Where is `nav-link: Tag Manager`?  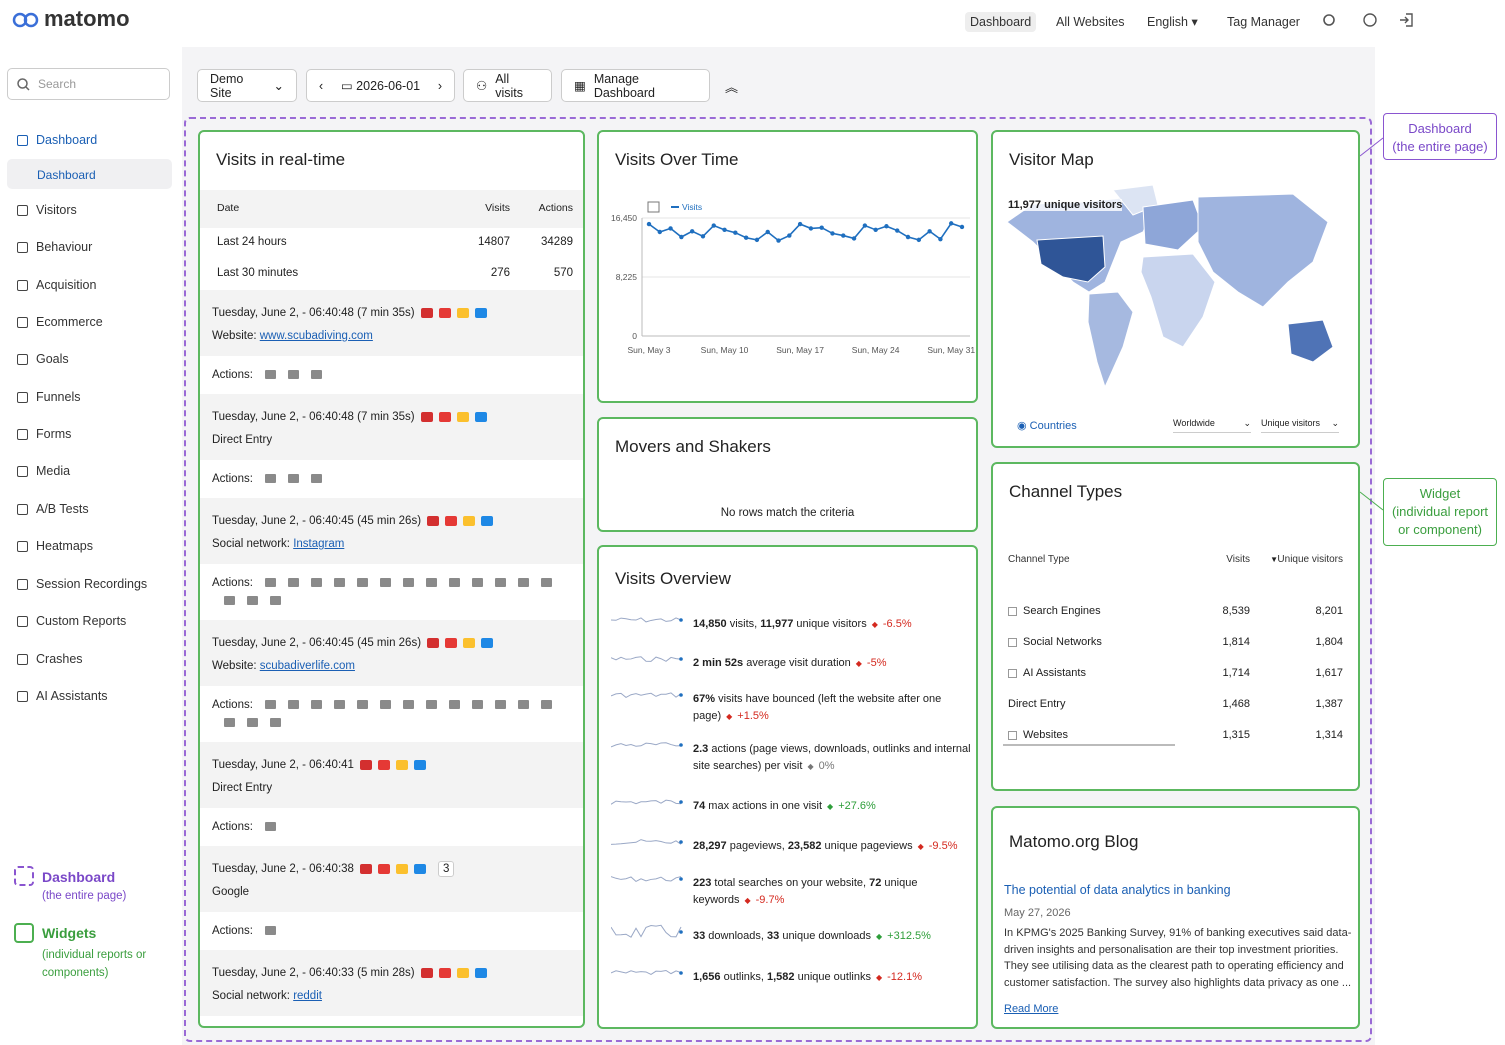
nav-link: Tag Manager is located at coordinates (1263, 22).